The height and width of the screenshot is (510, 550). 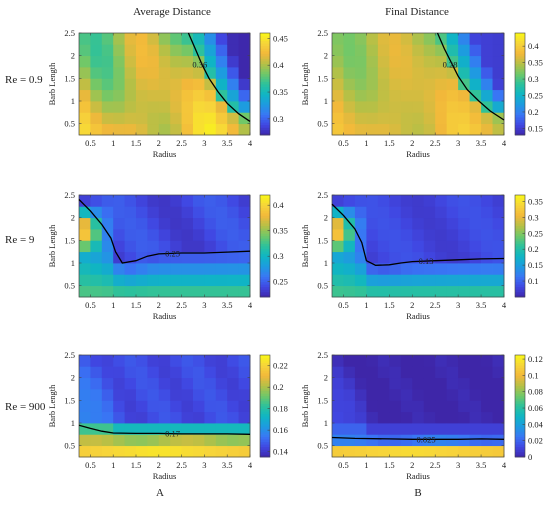 What do you see at coordinates (322, 400) in the screenshot?
I see `y-tick-label: 1.5` at bounding box center [322, 400].